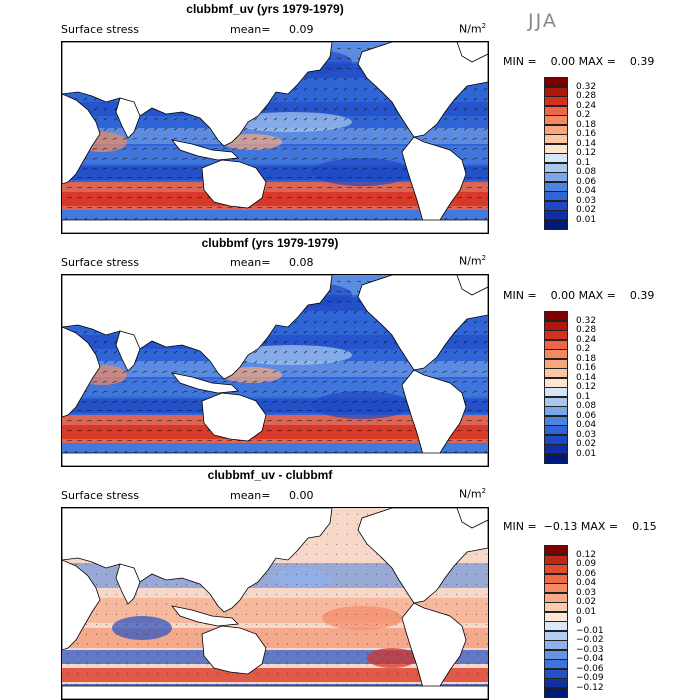 This screenshot has height=700, width=700. Describe the element at coordinates (586, 564) in the screenshot. I see `colorbar-label: 0.09` at that location.